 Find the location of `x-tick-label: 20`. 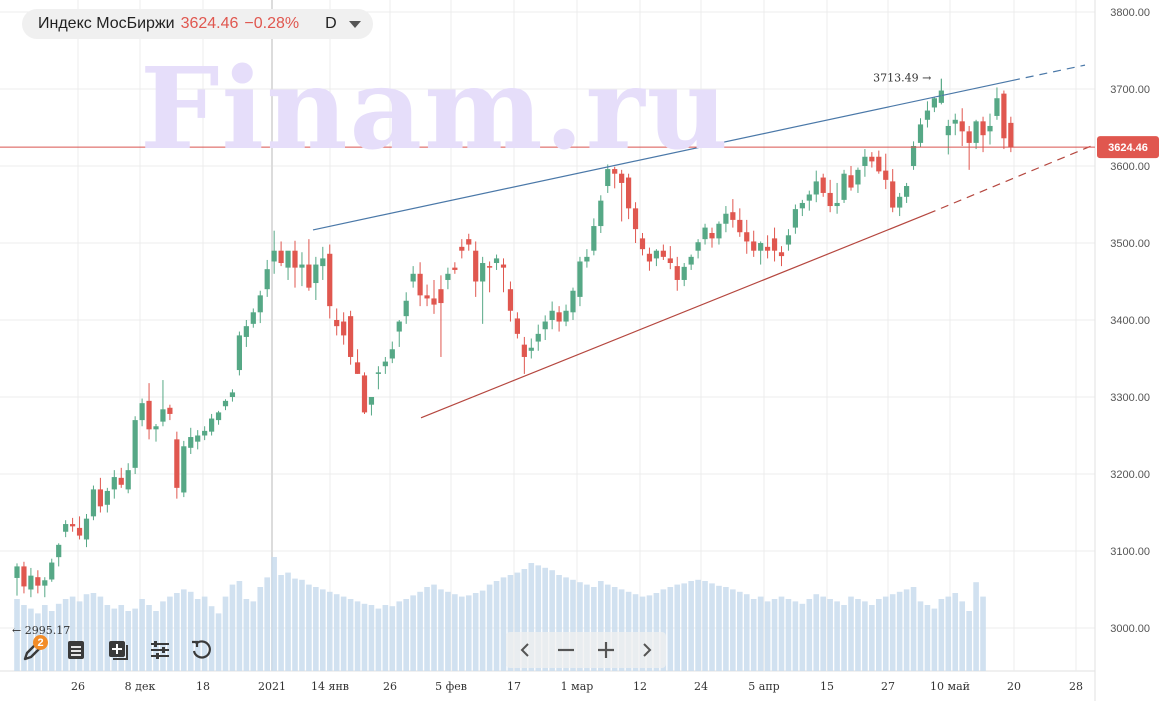

x-tick-label: 20 is located at coordinates (1014, 686).